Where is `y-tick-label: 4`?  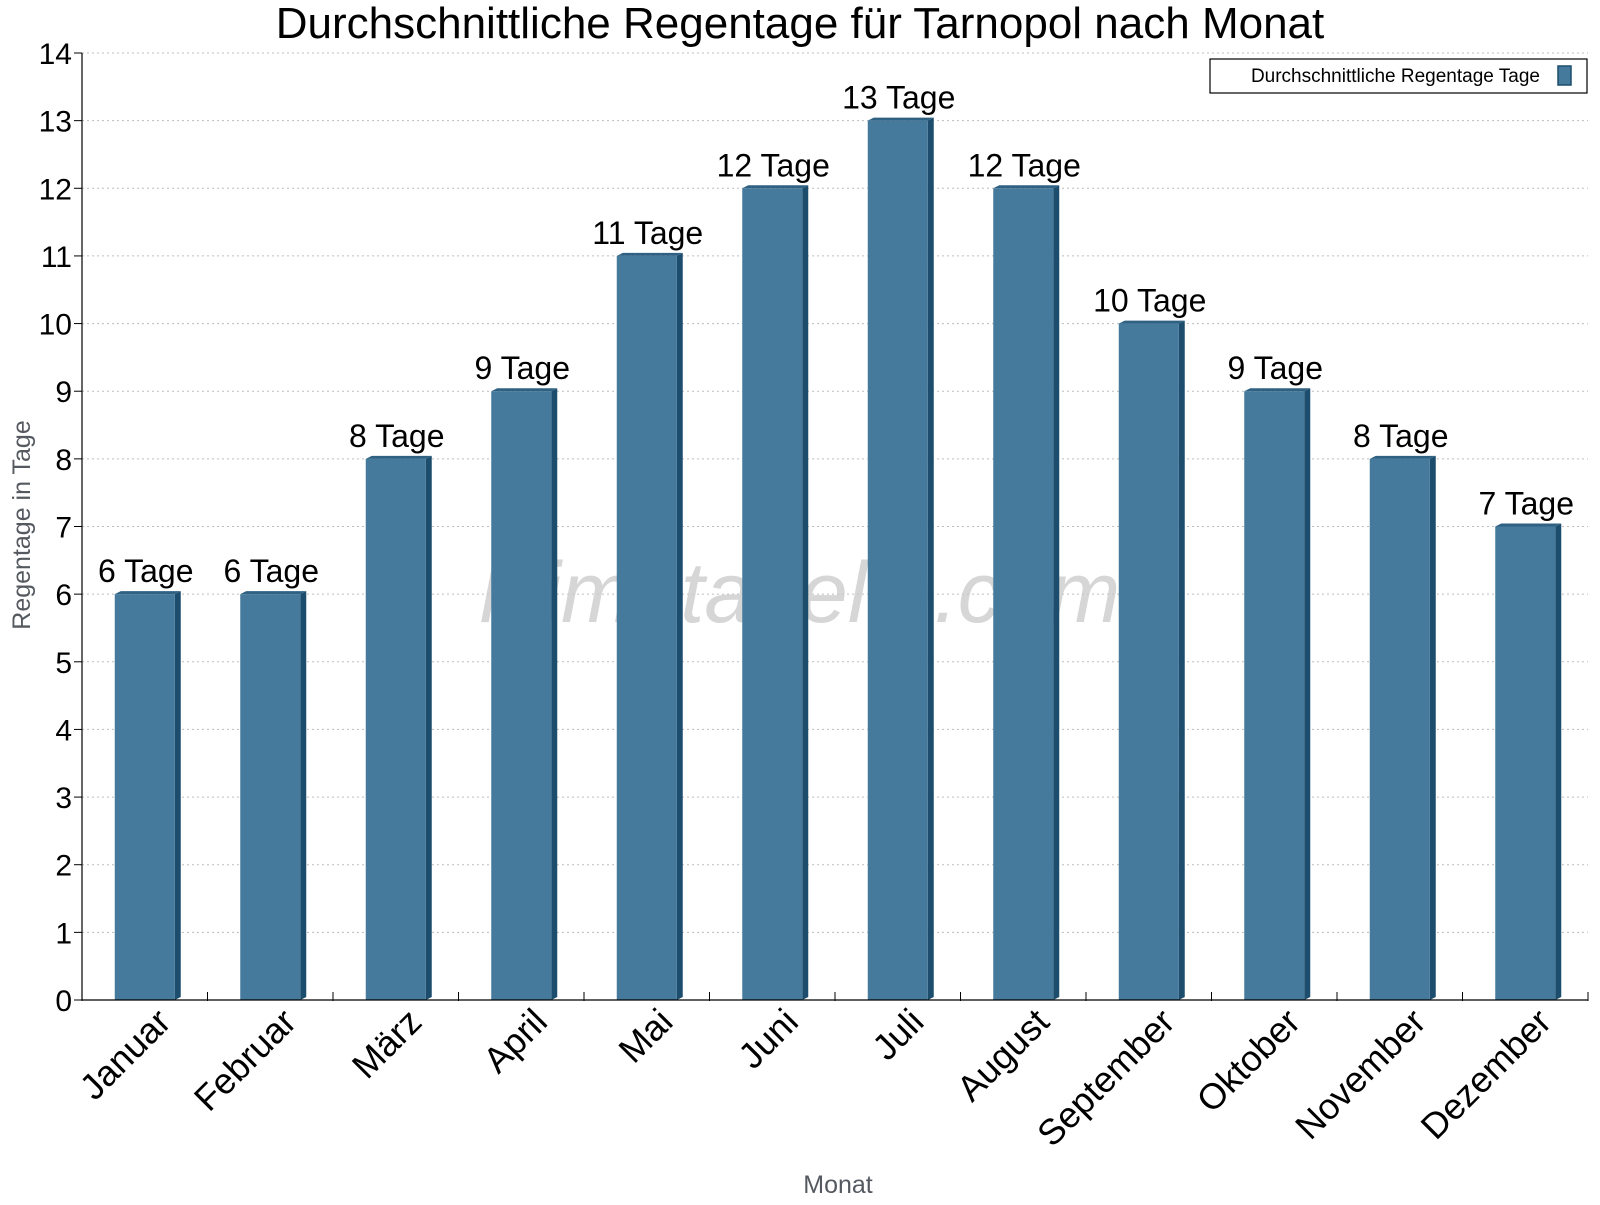
y-tick-label: 4 is located at coordinates (63, 730).